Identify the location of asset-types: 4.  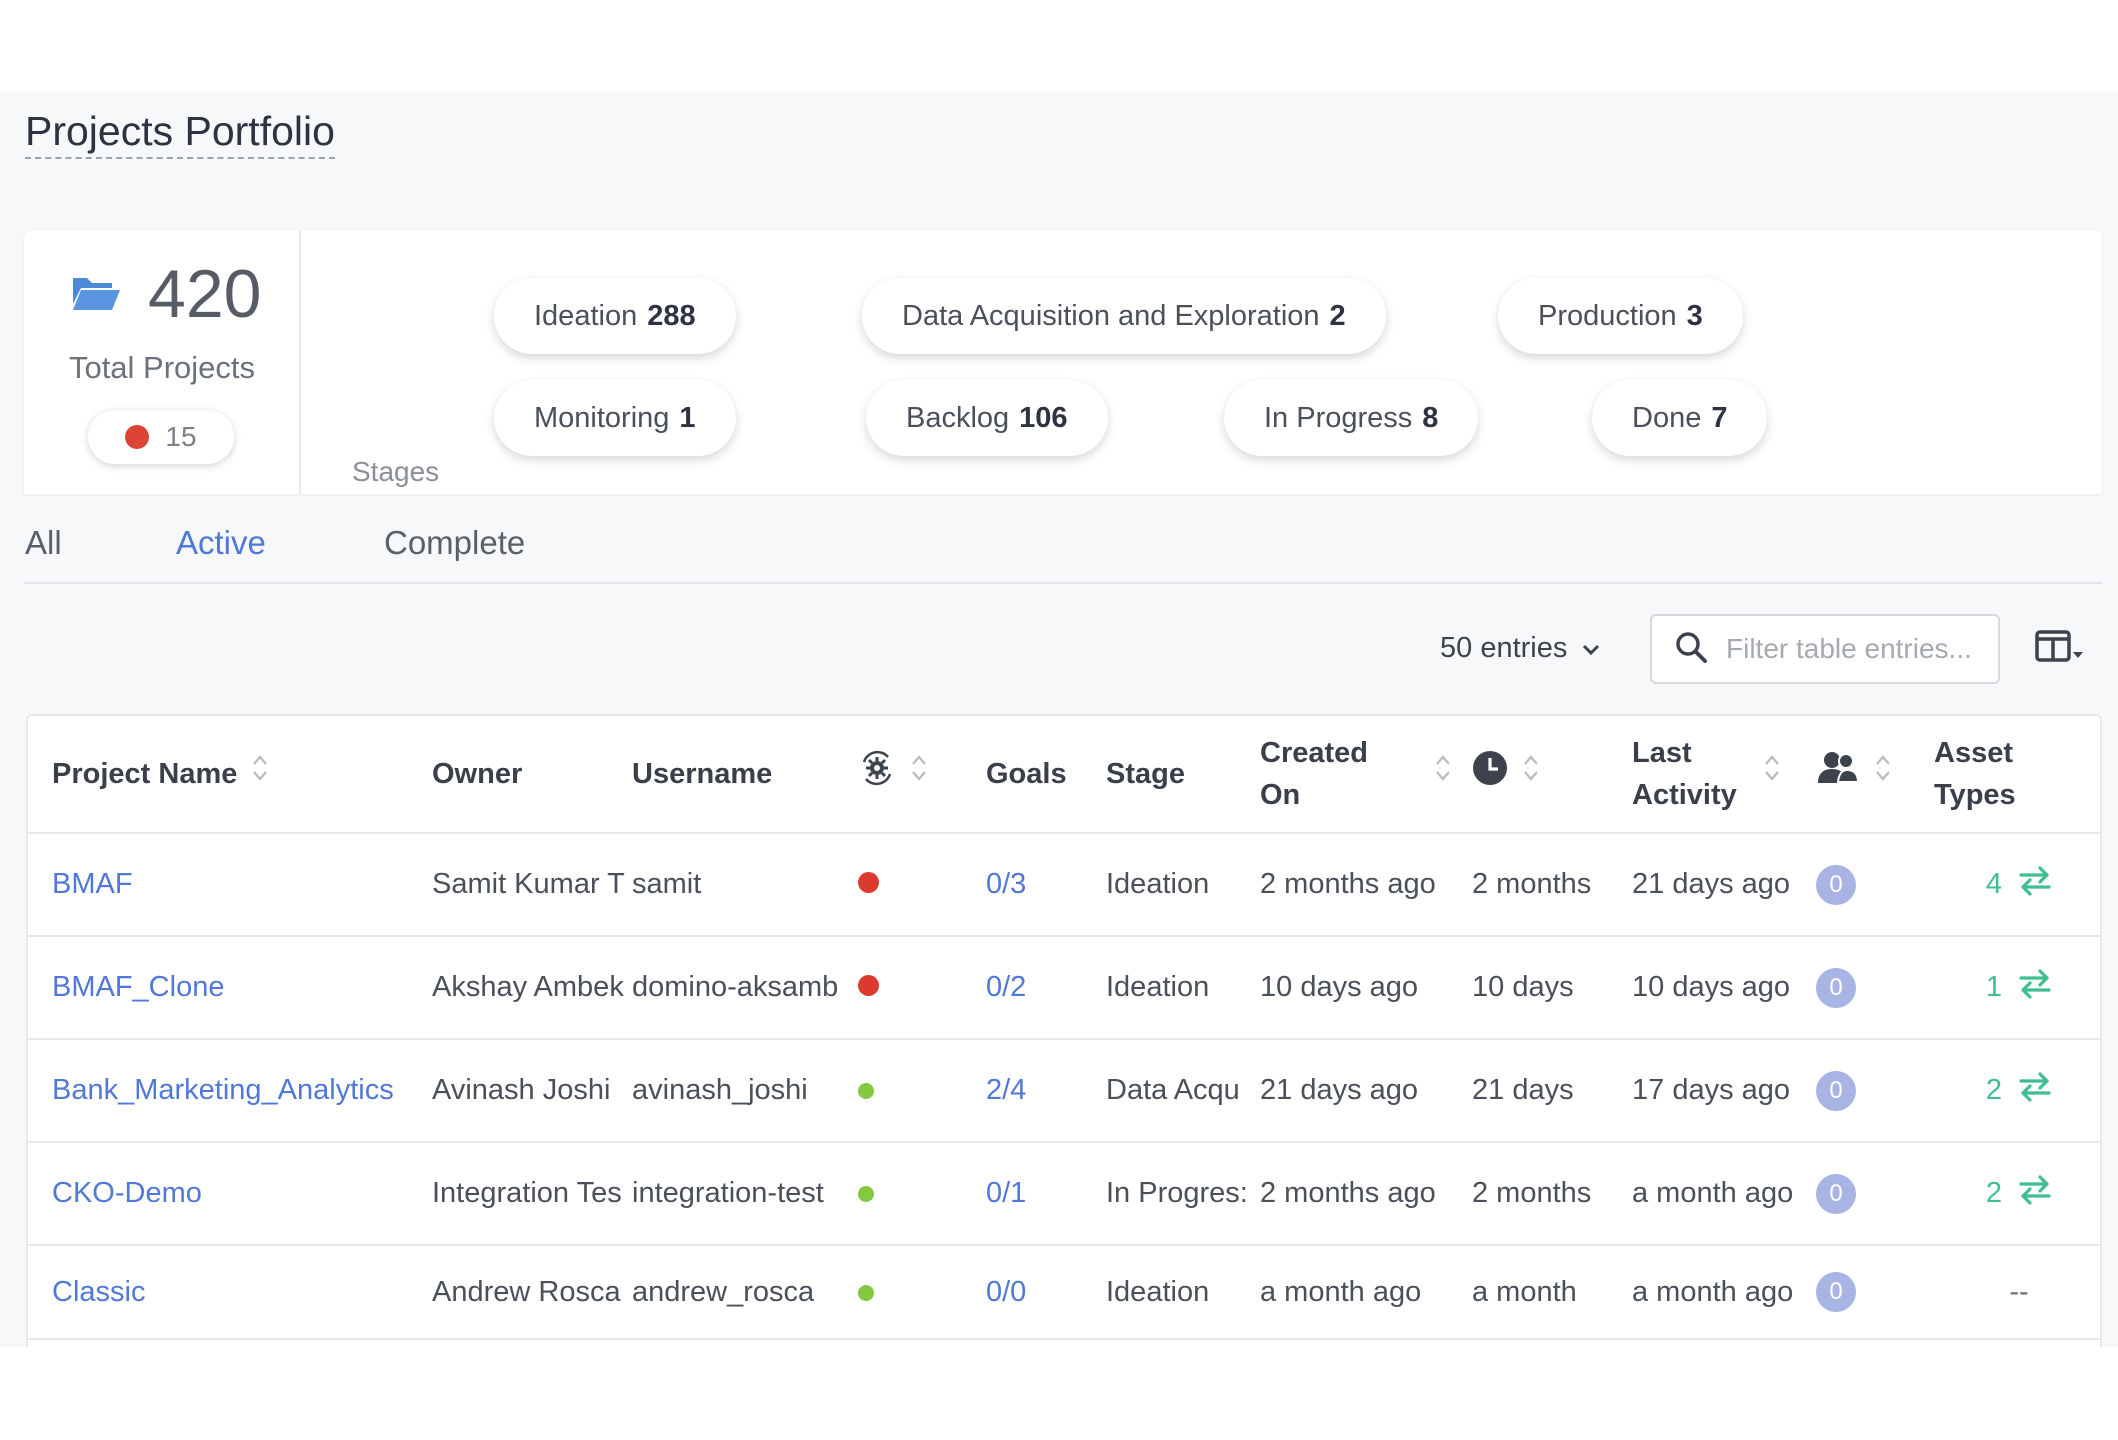
(2019, 885).